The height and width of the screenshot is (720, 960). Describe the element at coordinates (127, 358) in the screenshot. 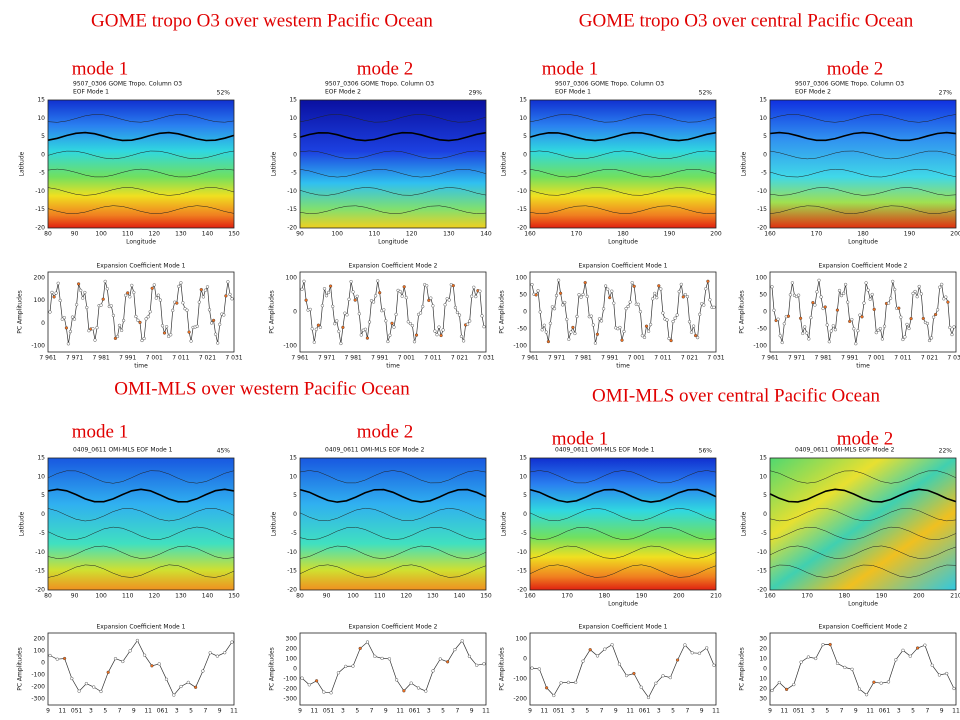

I see `ts-xtick: 7 991` at that location.